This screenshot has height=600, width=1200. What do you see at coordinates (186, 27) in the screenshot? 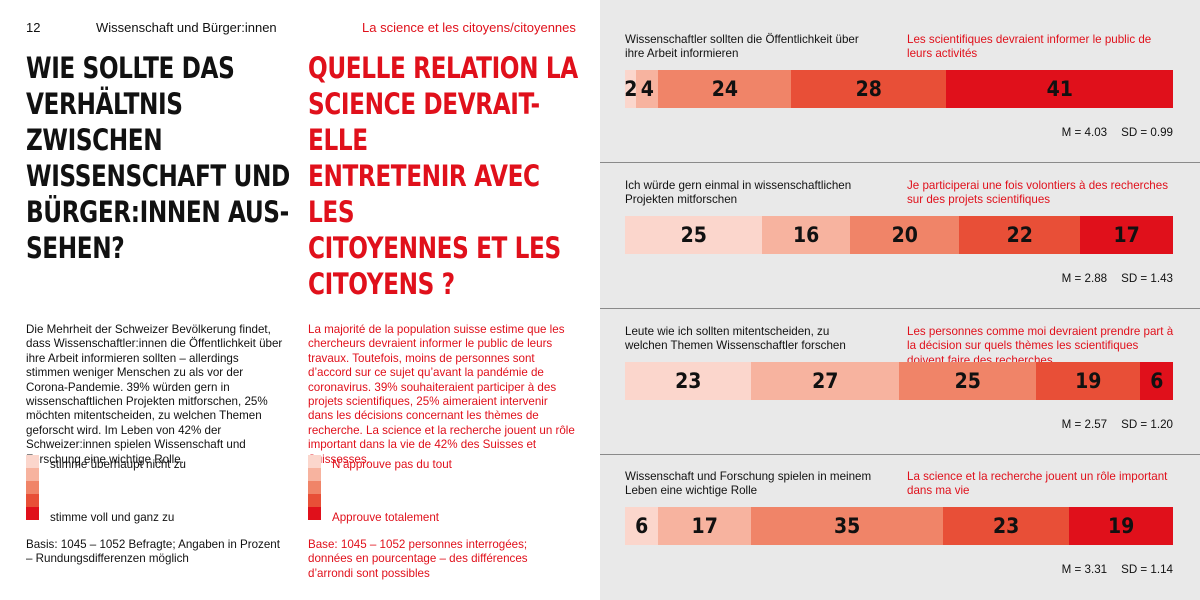
I see `running-head-de: Wissenschaft und Bürger:innen` at bounding box center [186, 27].